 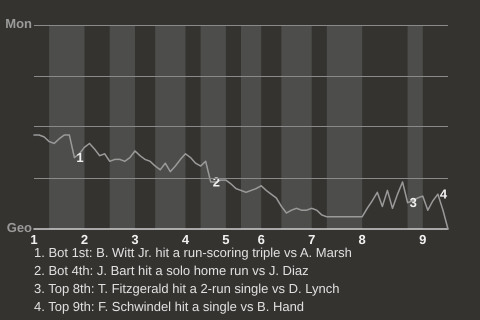 What do you see at coordinates (186, 239) in the screenshot?
I see `x-tick-label: 4` at bounding box center [186, 239].